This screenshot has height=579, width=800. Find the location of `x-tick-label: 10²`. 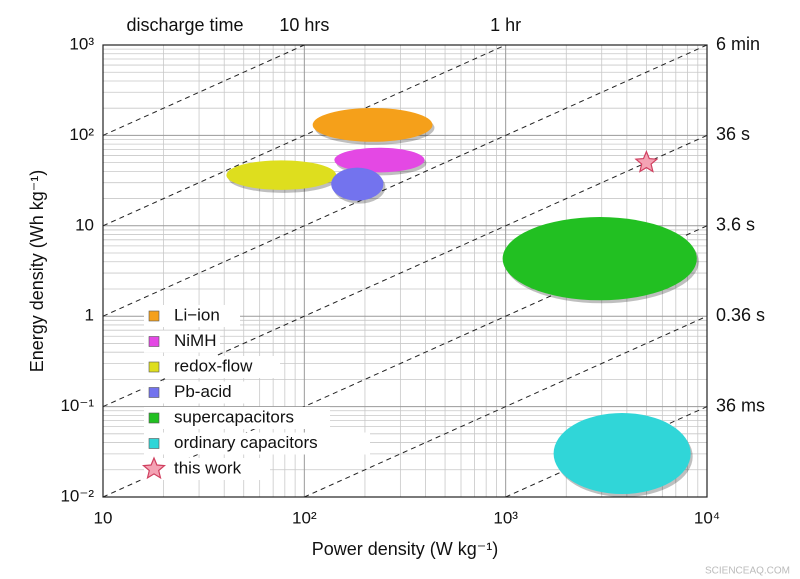

x-tick-label: 10² is located at coordinates (304, 517).